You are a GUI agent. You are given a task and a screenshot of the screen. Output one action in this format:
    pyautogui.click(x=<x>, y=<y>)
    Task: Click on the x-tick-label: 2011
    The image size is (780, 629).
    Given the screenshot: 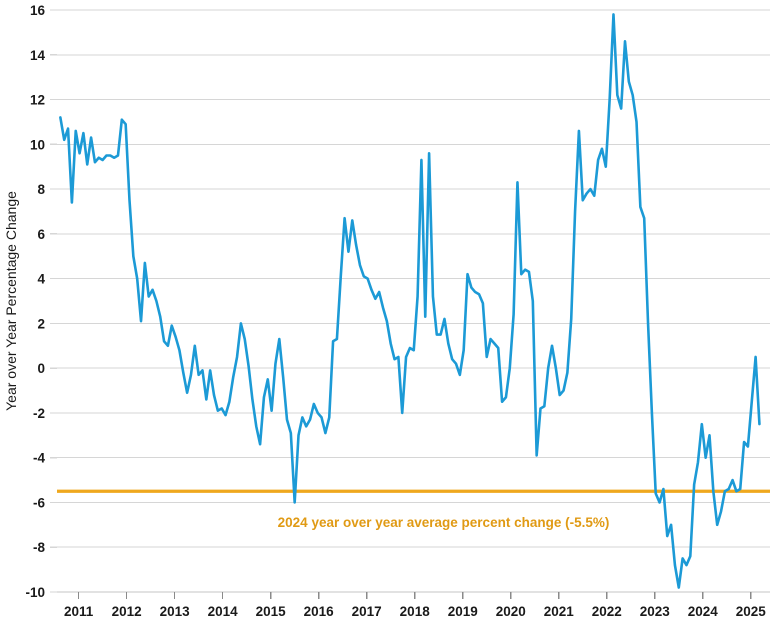 What is the action you would take?
    pyautogui.click(x=79, y=611)
    